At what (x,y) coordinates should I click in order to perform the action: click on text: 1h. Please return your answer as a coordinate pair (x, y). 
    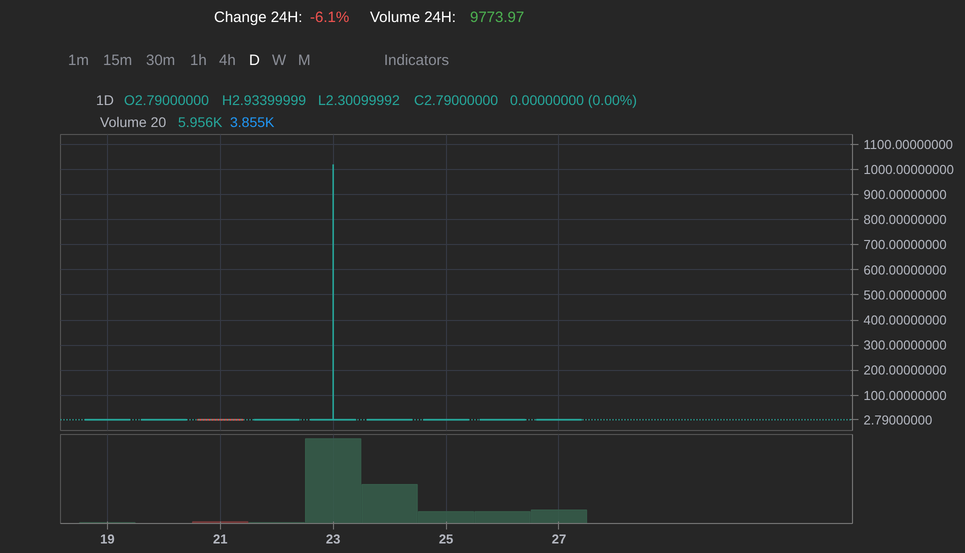
    Looking at the image, I should click on (198, 61).